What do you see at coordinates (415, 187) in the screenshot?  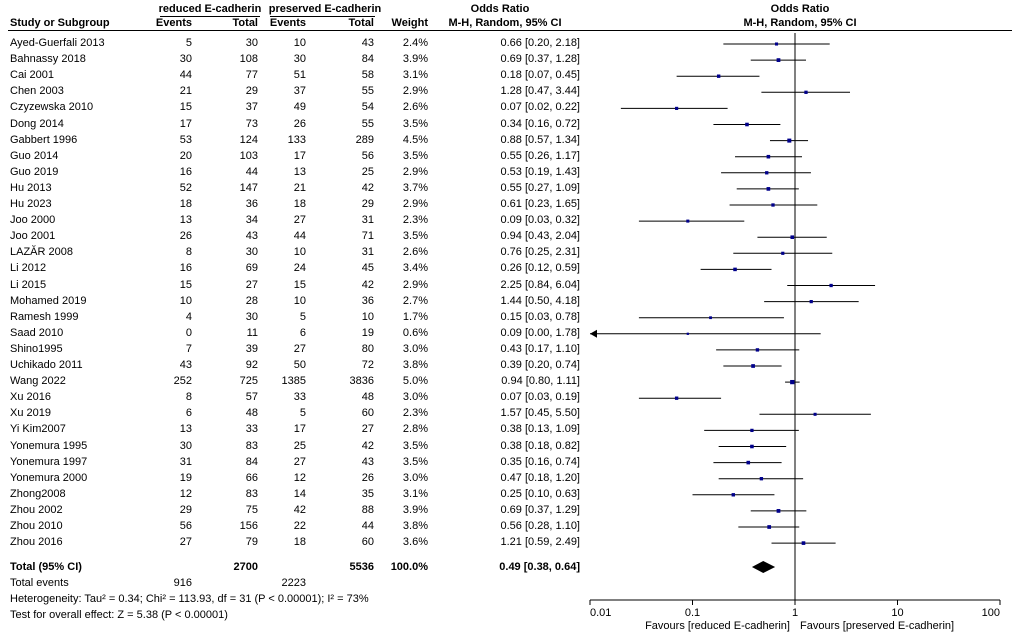 I see `weight-cell: 3.7%` at bounding box center [415, 187].